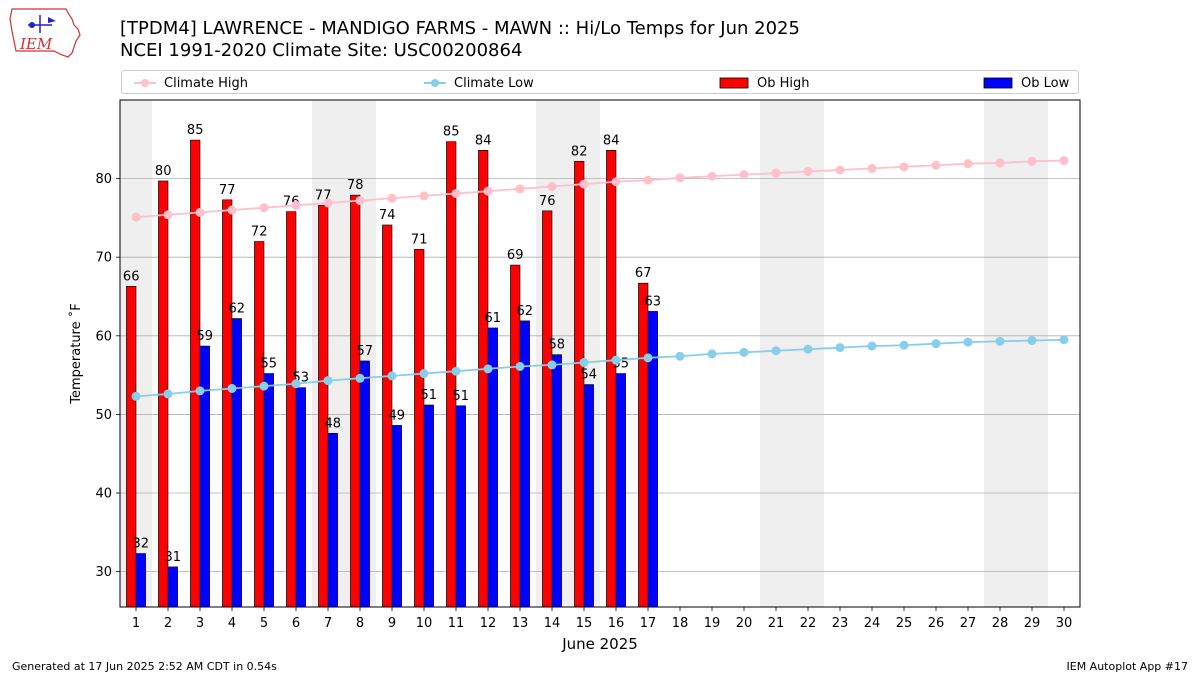 The height and width of the screenshot is (675, 1200). What do you see at coordinates (764, 83) in the screenshot?
I see `legend-item-ob-high: Ob High` at bounding box center [764, 83].